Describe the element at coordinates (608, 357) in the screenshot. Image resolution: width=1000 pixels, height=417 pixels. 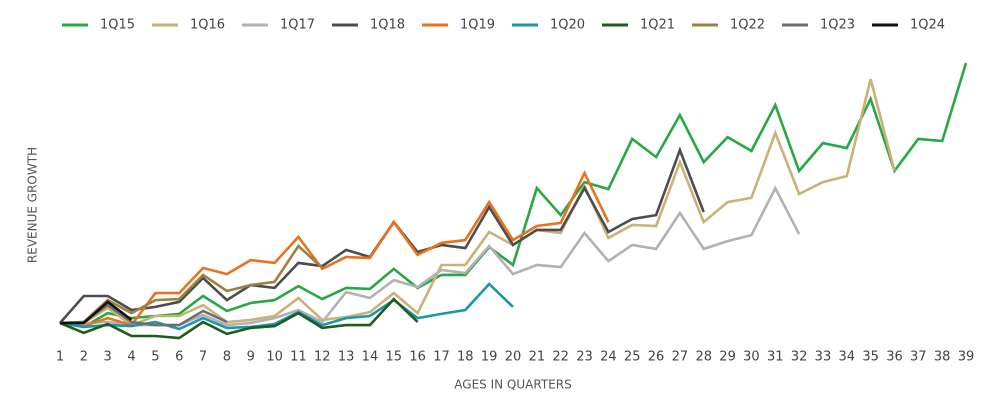
I see `x-tick-label: 24` at that location.